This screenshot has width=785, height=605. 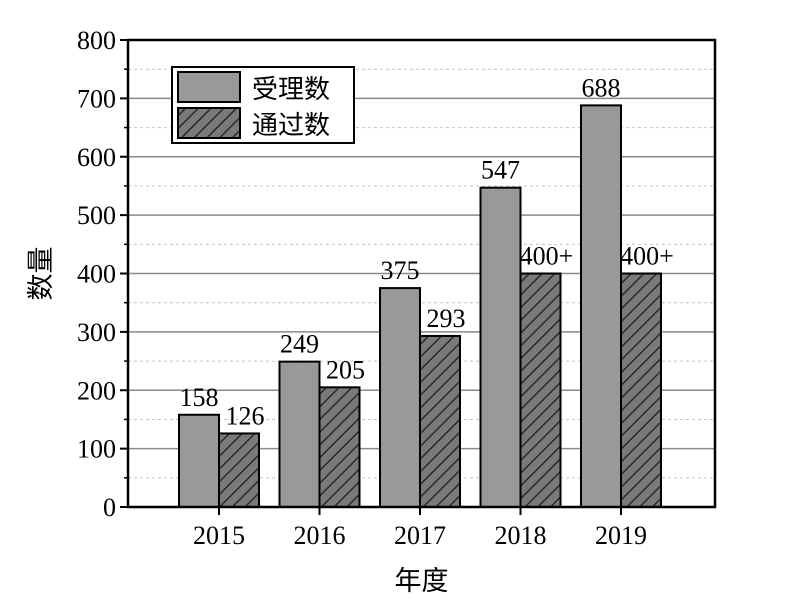 What do you see at coordinates (245, 415) in the screenshot?
I see `data-label: 126` at bounding box center [245, 415].